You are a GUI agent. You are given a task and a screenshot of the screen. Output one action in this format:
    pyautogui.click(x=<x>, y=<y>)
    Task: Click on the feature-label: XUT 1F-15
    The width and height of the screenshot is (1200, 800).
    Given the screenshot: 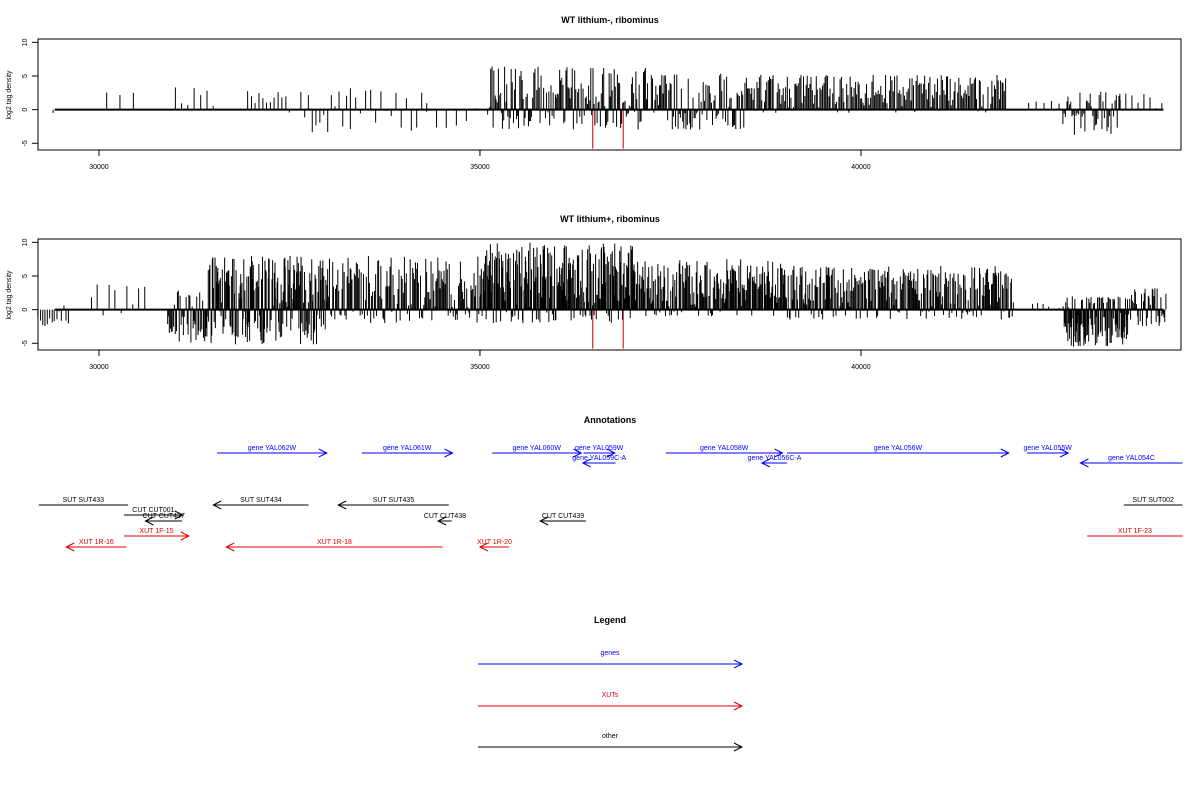 What is the action you would take?
    pyautogui.click(x=156, y=531)
    